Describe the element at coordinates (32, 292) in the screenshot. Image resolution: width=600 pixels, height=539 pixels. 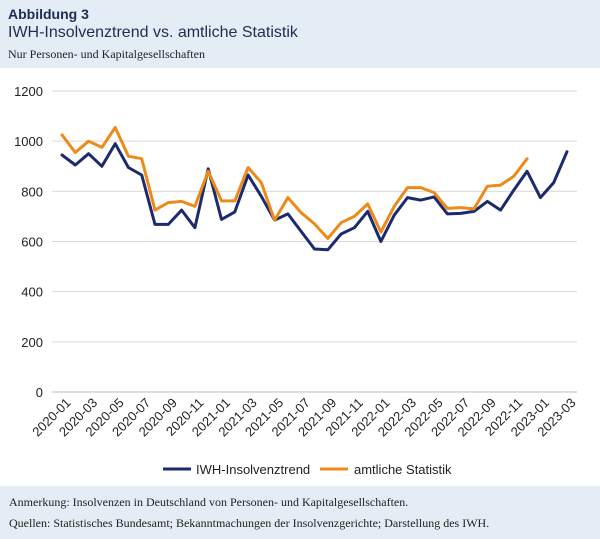
I see `y-tick-label: 400` at that location.